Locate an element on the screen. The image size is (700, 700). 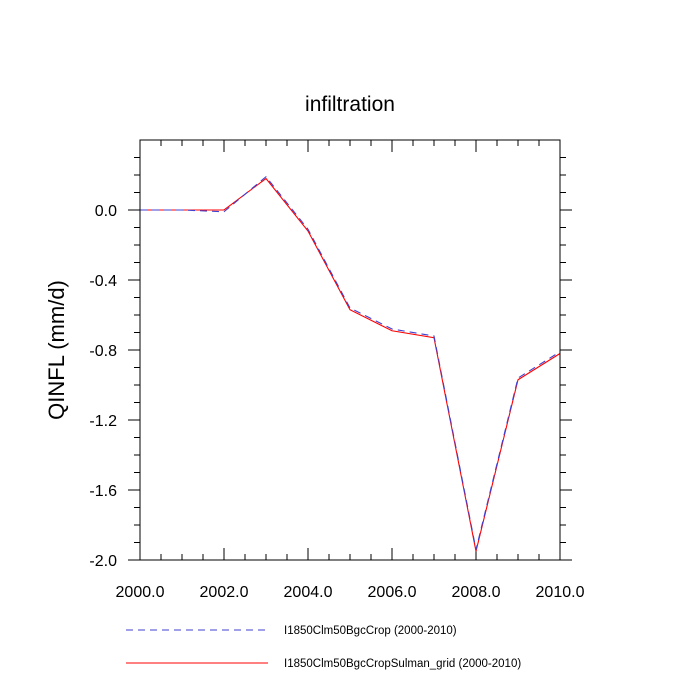
y-tick-label: -1.2 is located at coordinates (103, 421).